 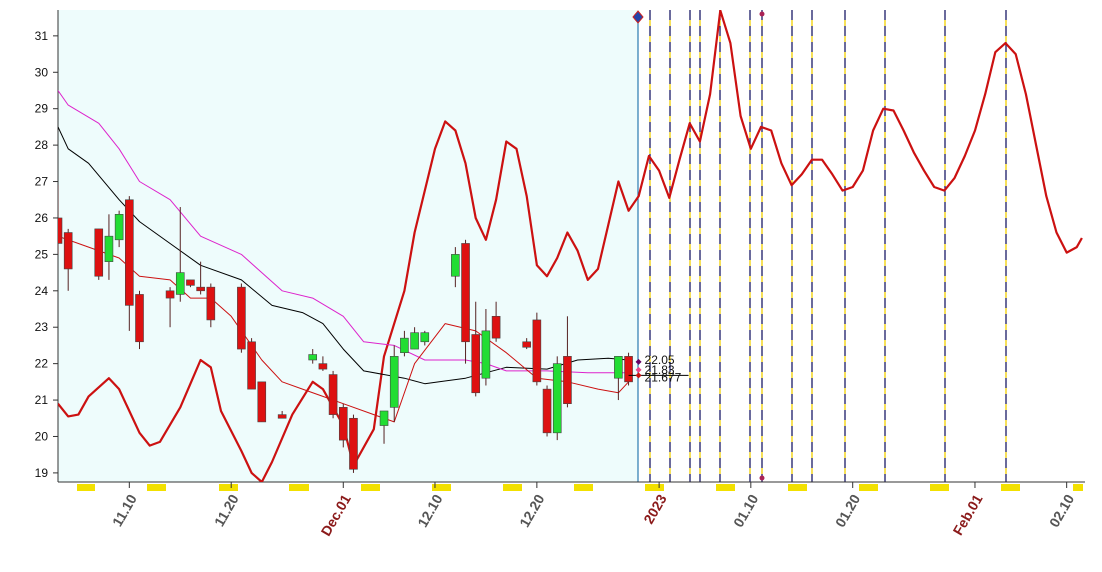 What do you see at coordinates (124, 510) in the screenshot?
I see `x-tick-label: 11.10` at bounding box center [124, 510].